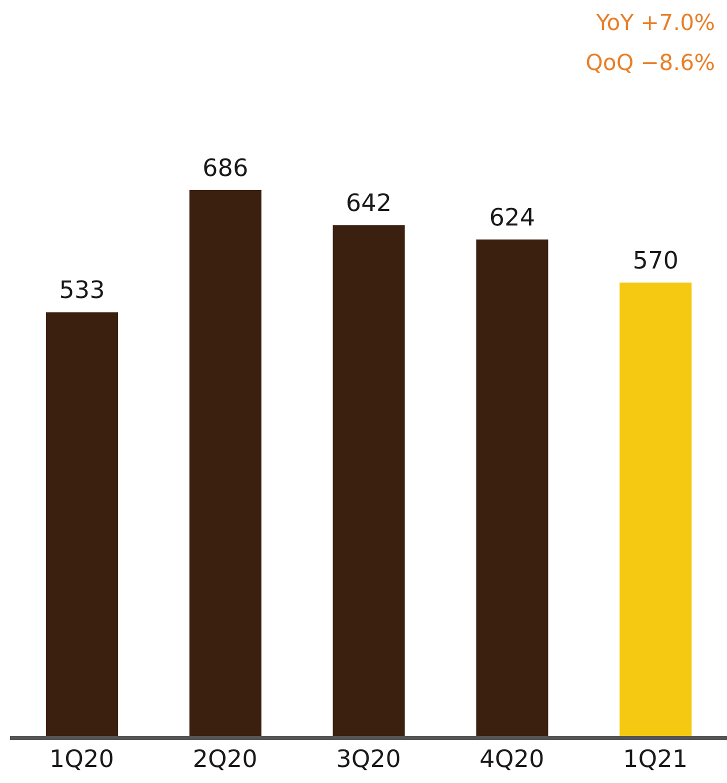 The height and width of the screenshot is (783, 727). What do you see at coordinates (225, 759) in the screenshot?
I see `x-tick-label: 2Q20` at bounding box center [225, 759].